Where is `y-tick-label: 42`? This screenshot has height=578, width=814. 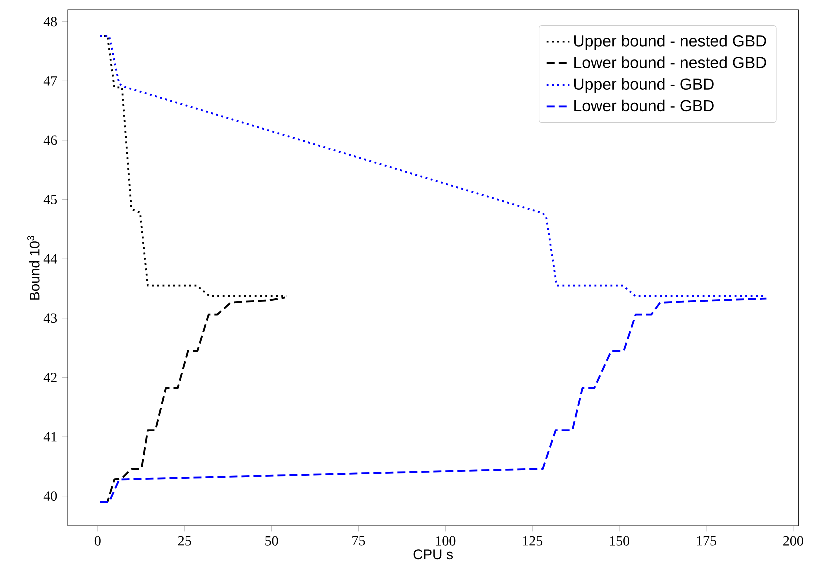 y-tick-label: 42 is located at coordinates (50, 377).